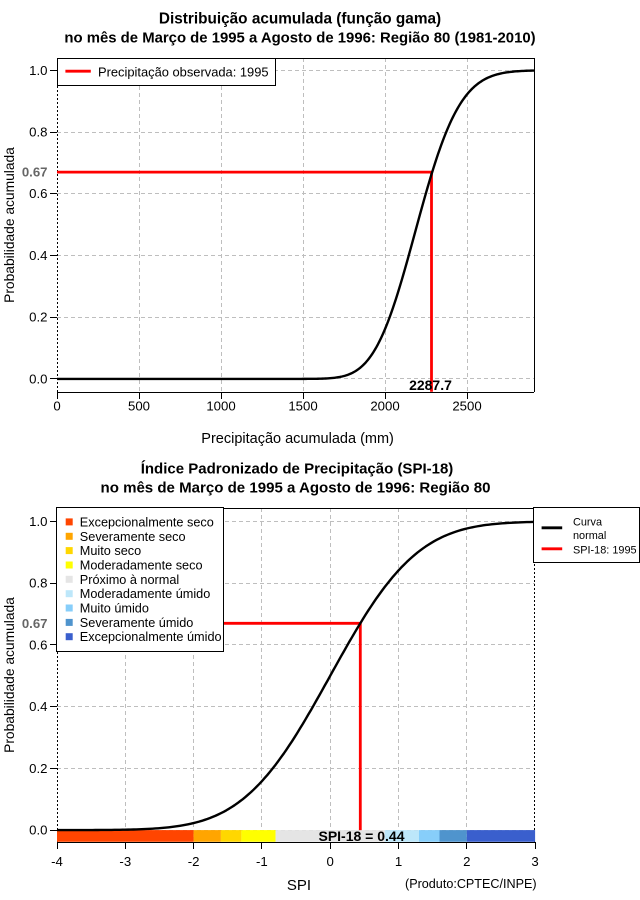 The height and width of the screenshot is (900, 640). What do you see at coordinates (141, 565) in the screenshot?
I see `svg-text: Moderadamente seco` at bounding box center [141, 565].